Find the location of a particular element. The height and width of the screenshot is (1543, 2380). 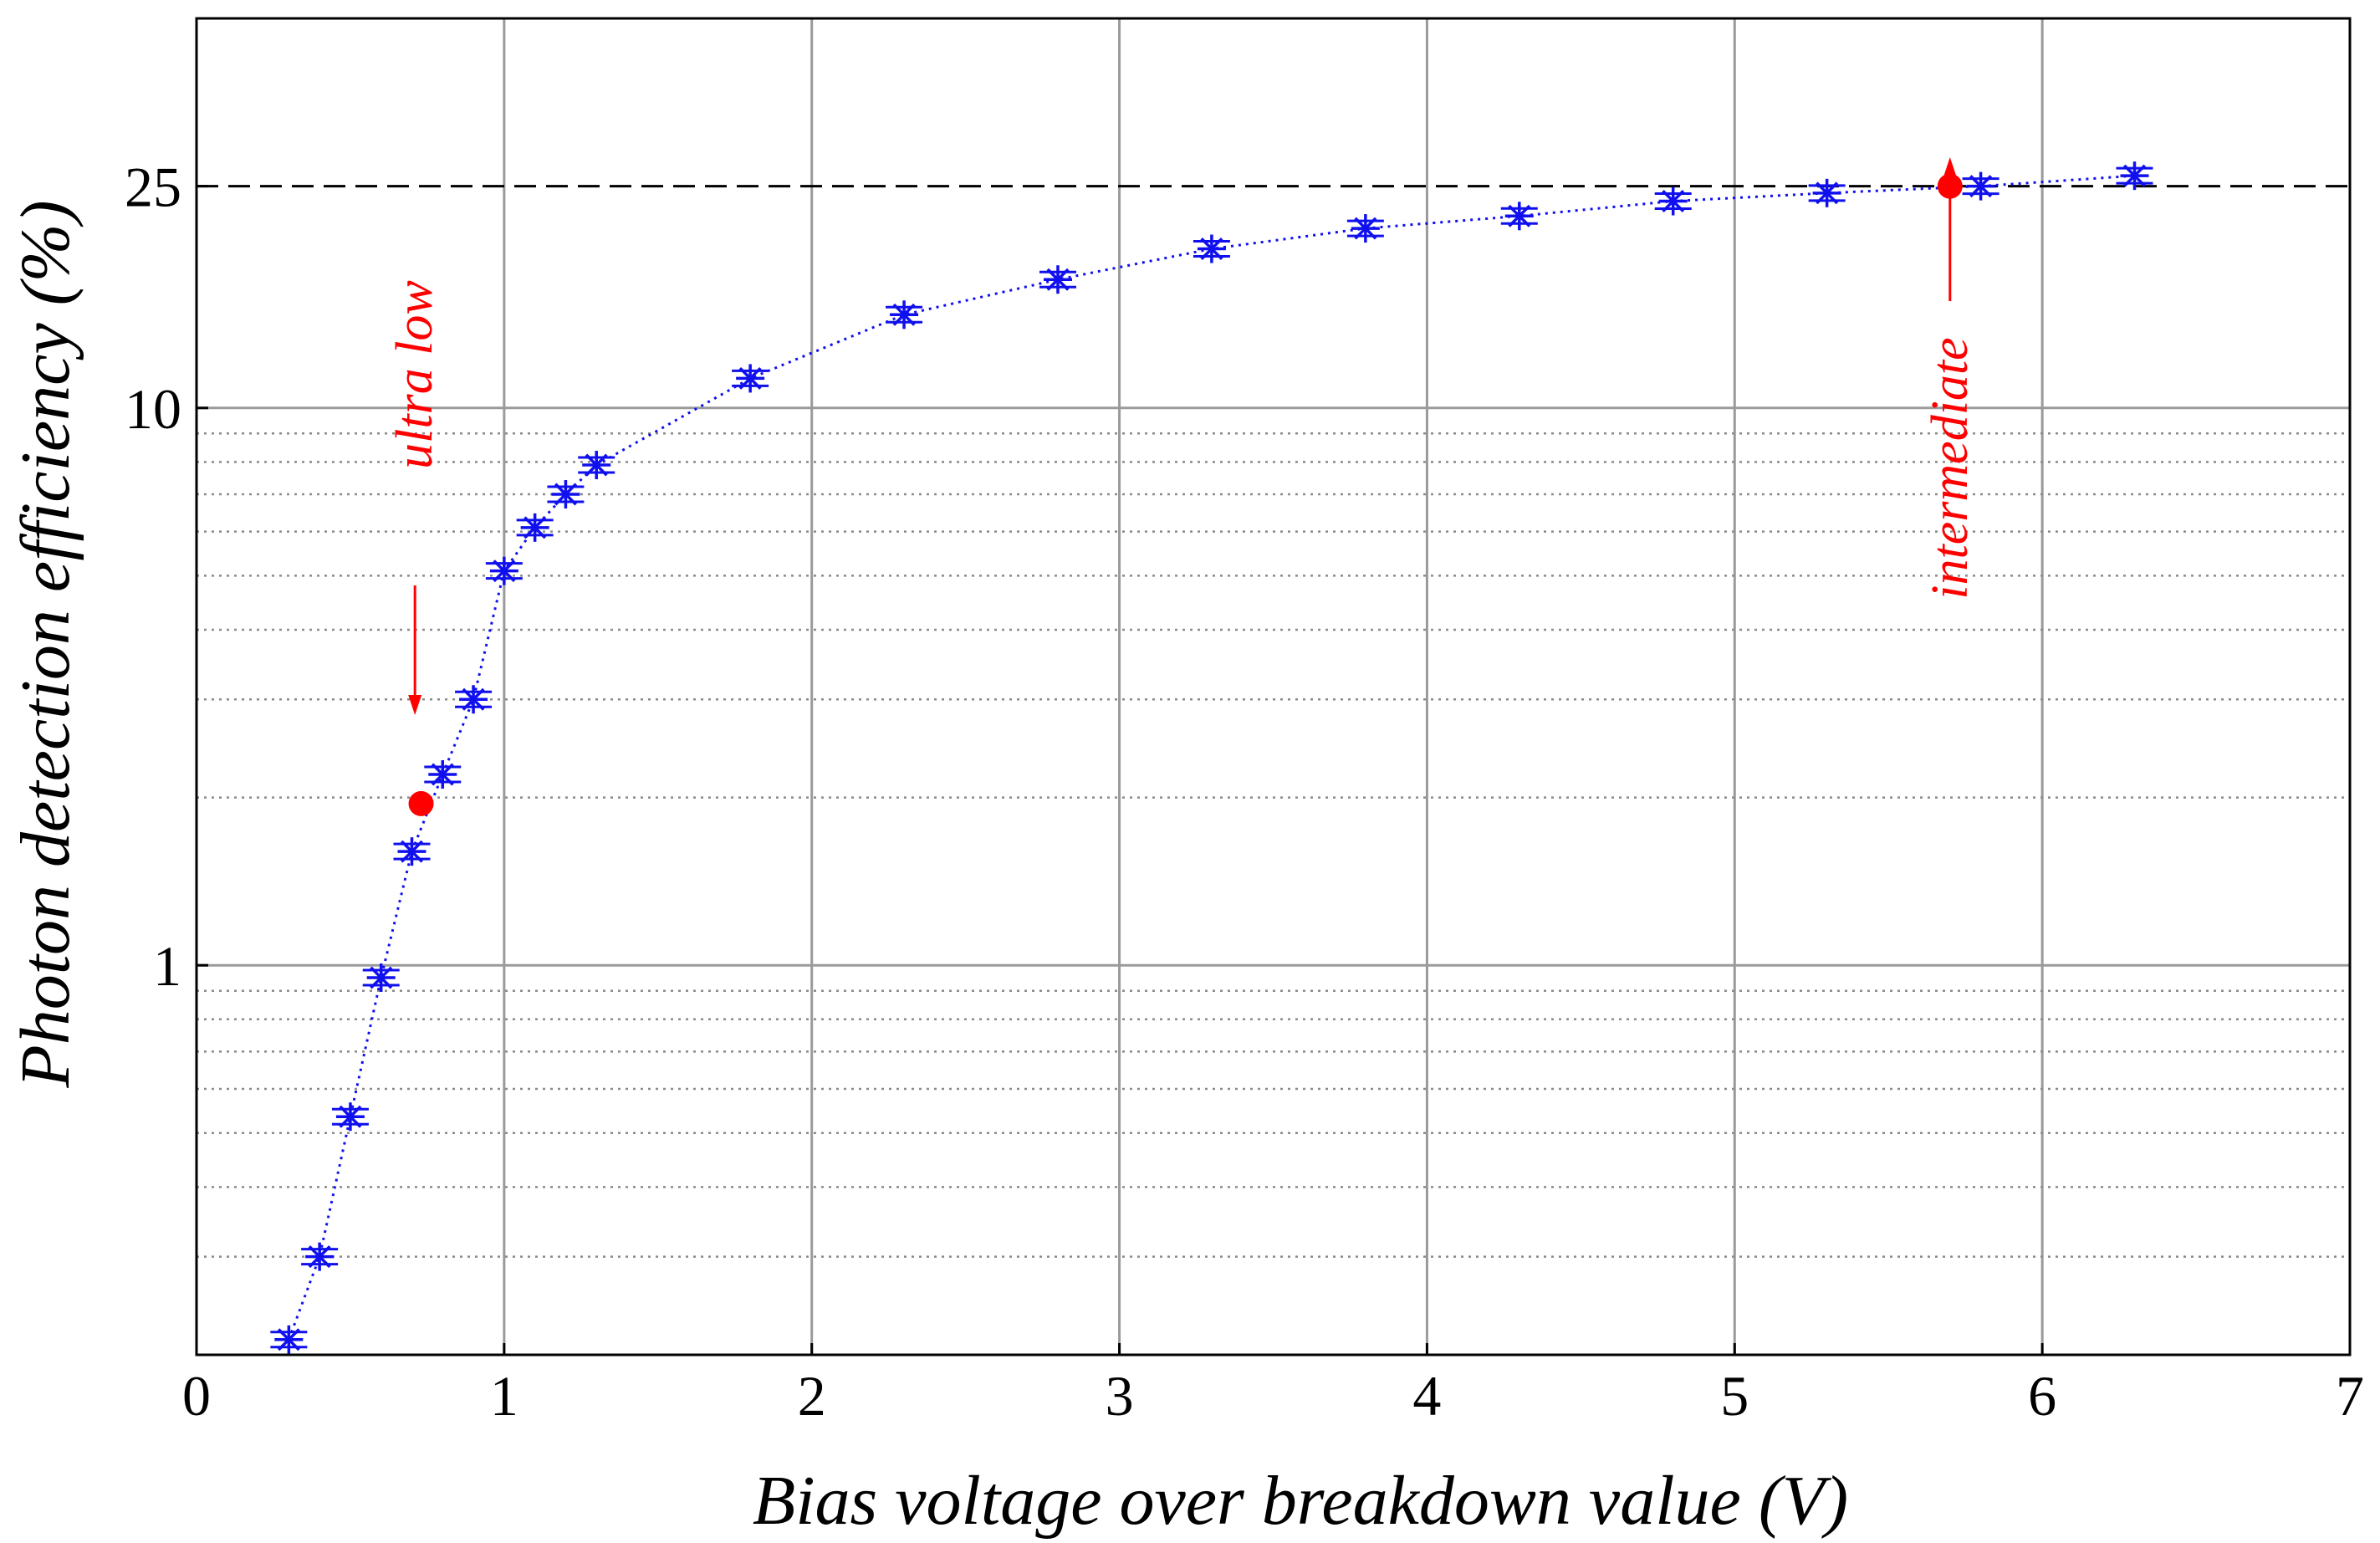

highlight-dot is located at coordinates (421, 803).